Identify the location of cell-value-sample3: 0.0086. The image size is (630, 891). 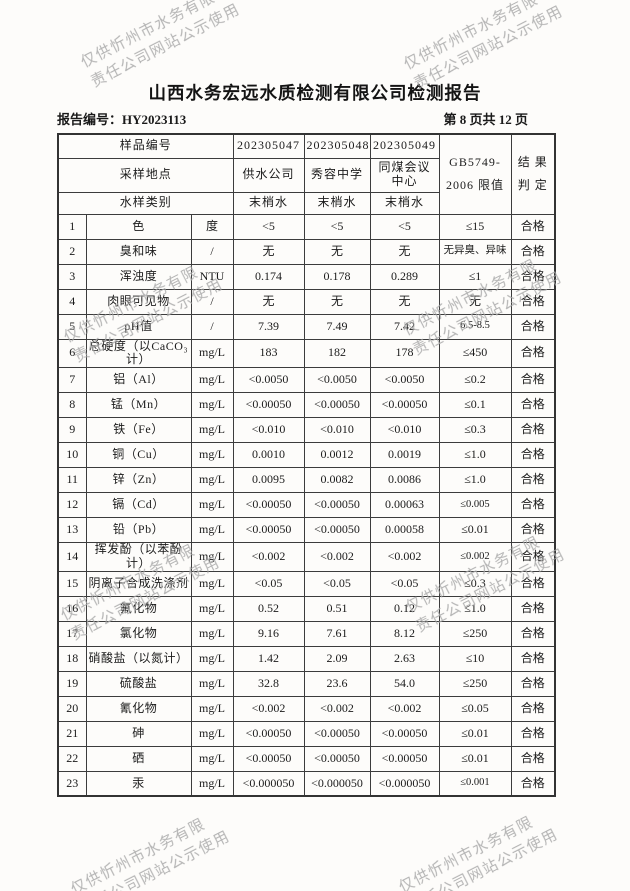
(404, 480).